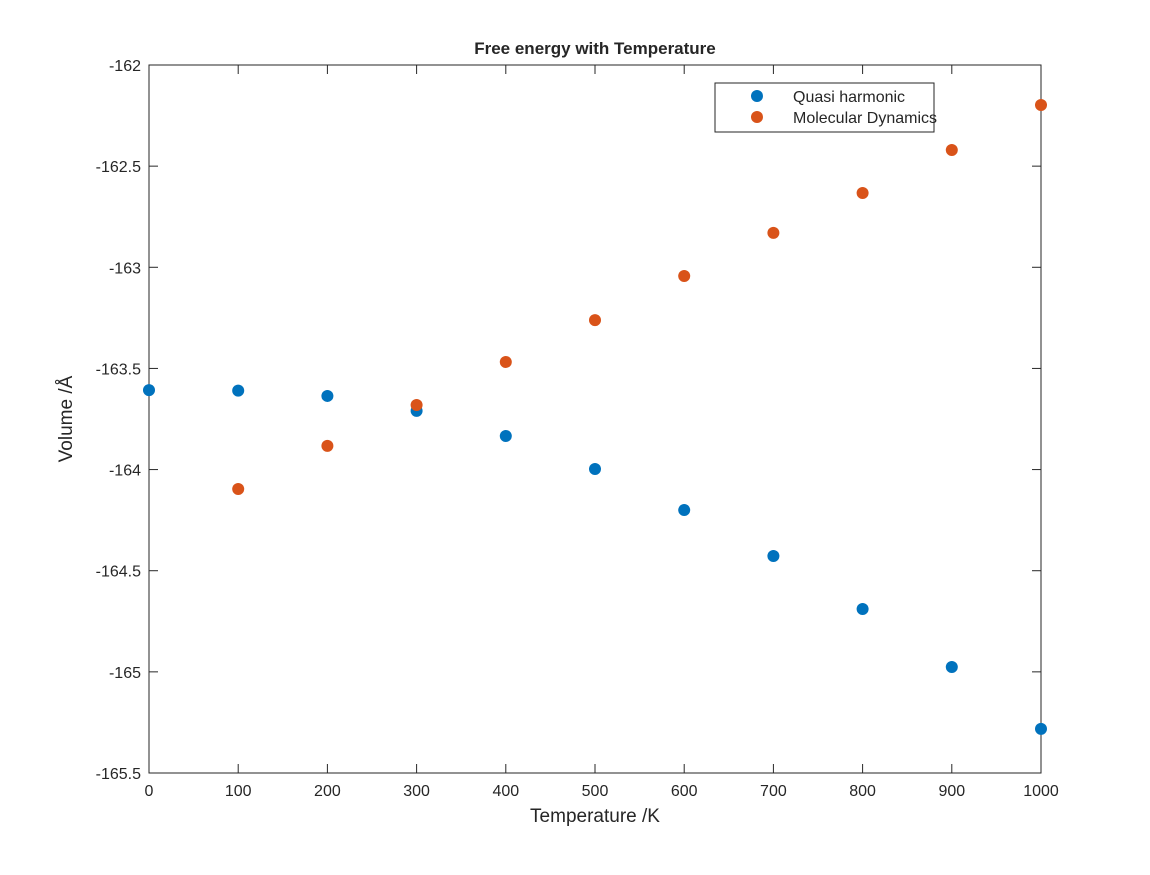 This screenshot has height=875, width=1150. What do you see at coordinates (757, 117) in the screenshot?
I see `legend-marker-molecular-dynamics` at bounding box center [757, 117].